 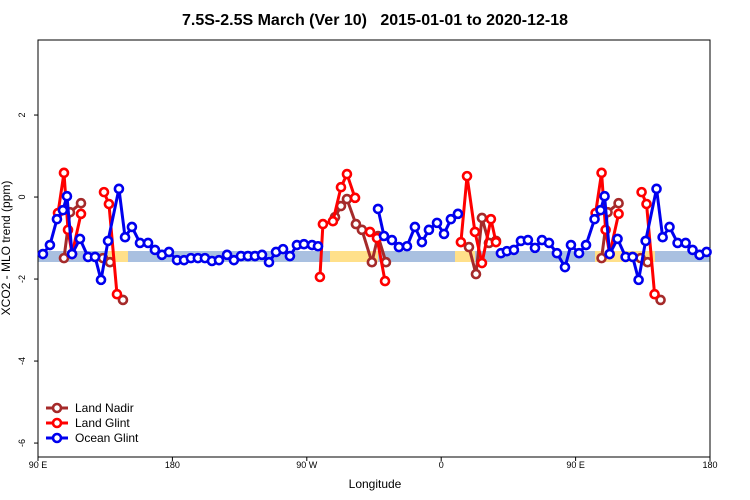 What do you see at coordinates (22, 443) in the screenshot?
I see `y-tick-label: -6` at bounding box center [22, 443].